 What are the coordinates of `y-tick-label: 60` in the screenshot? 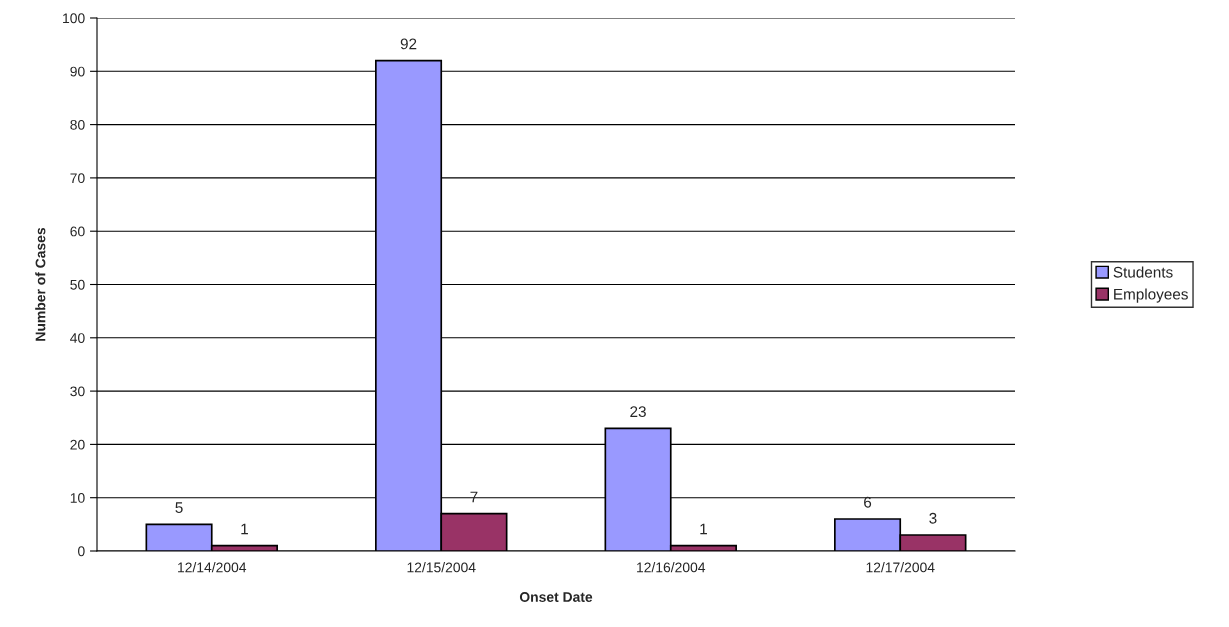 It's located at (77, 231).